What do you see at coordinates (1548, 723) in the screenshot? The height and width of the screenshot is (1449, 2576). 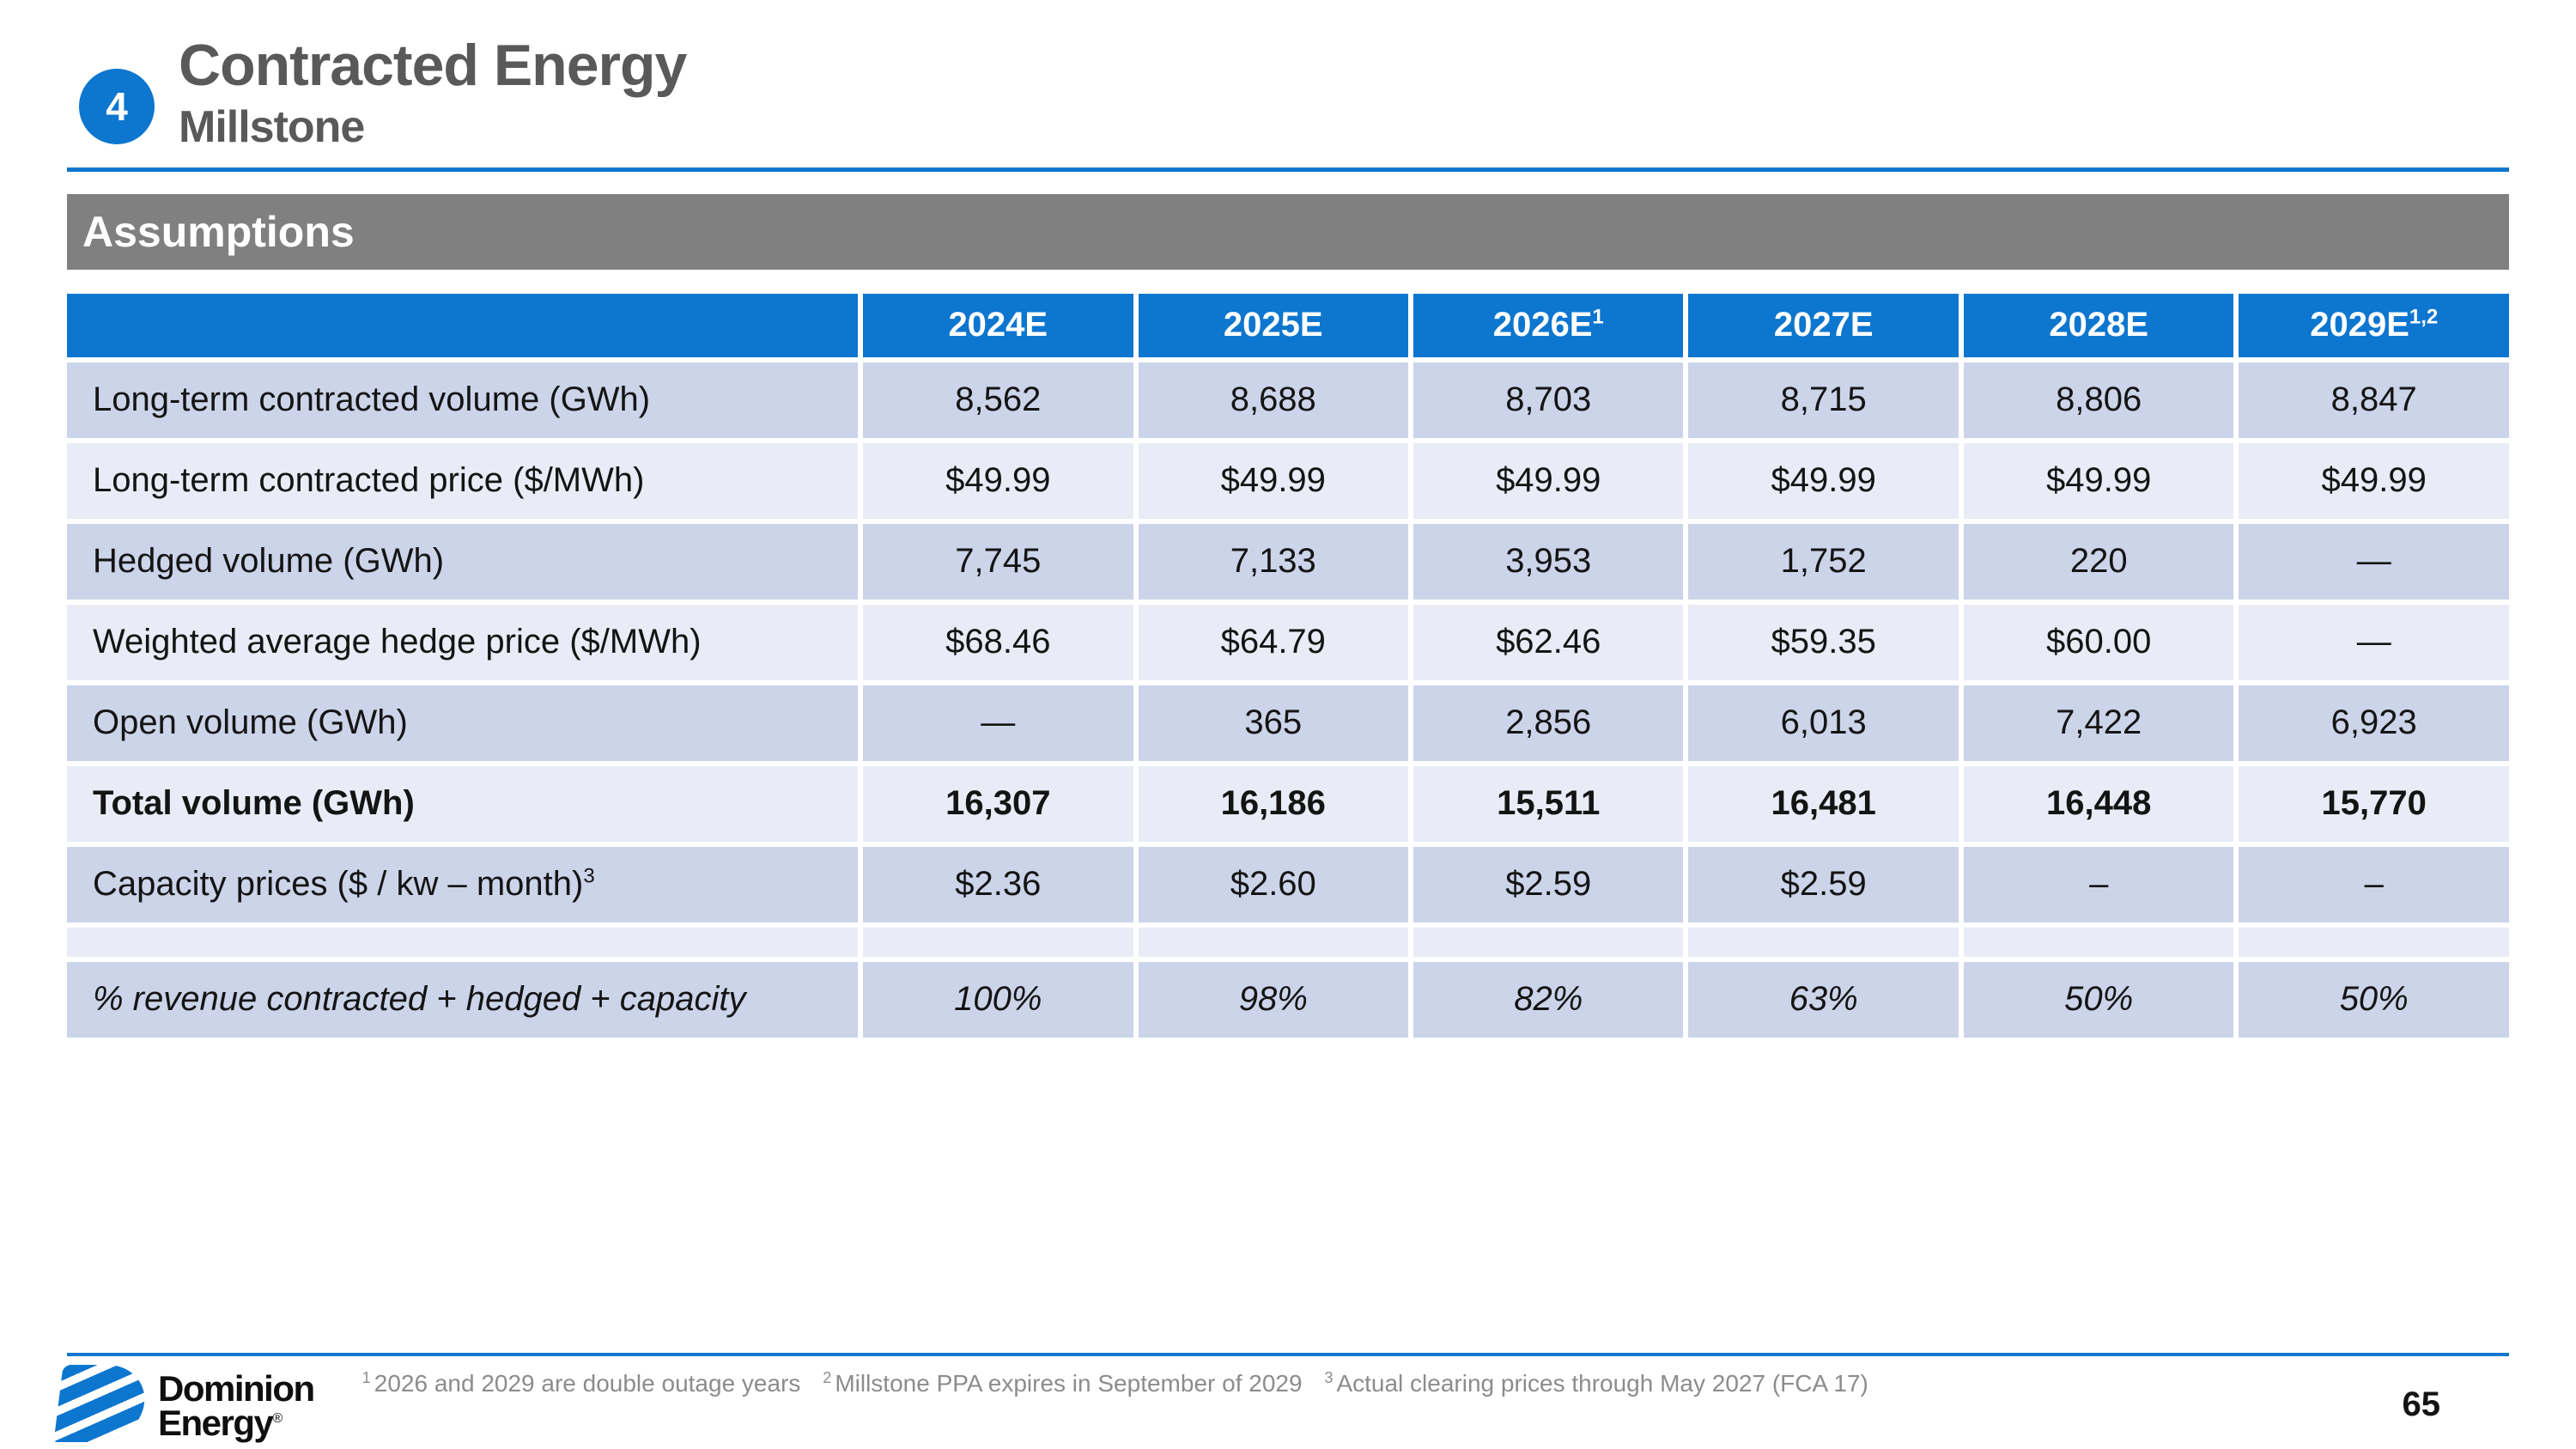 I see `value-cell: 2,856` at bounding box center [1548, 723].